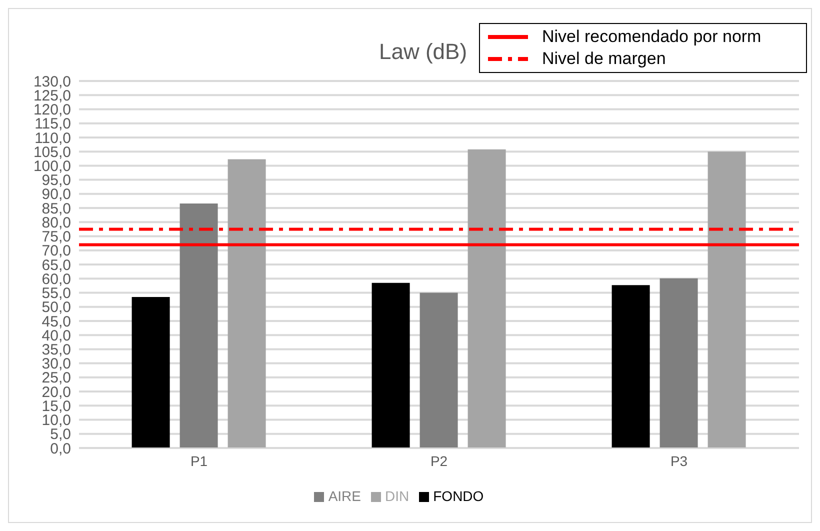 This screenshot has height=531, width=820. I want to click on legend-label: FONDO, so click(458, 496).